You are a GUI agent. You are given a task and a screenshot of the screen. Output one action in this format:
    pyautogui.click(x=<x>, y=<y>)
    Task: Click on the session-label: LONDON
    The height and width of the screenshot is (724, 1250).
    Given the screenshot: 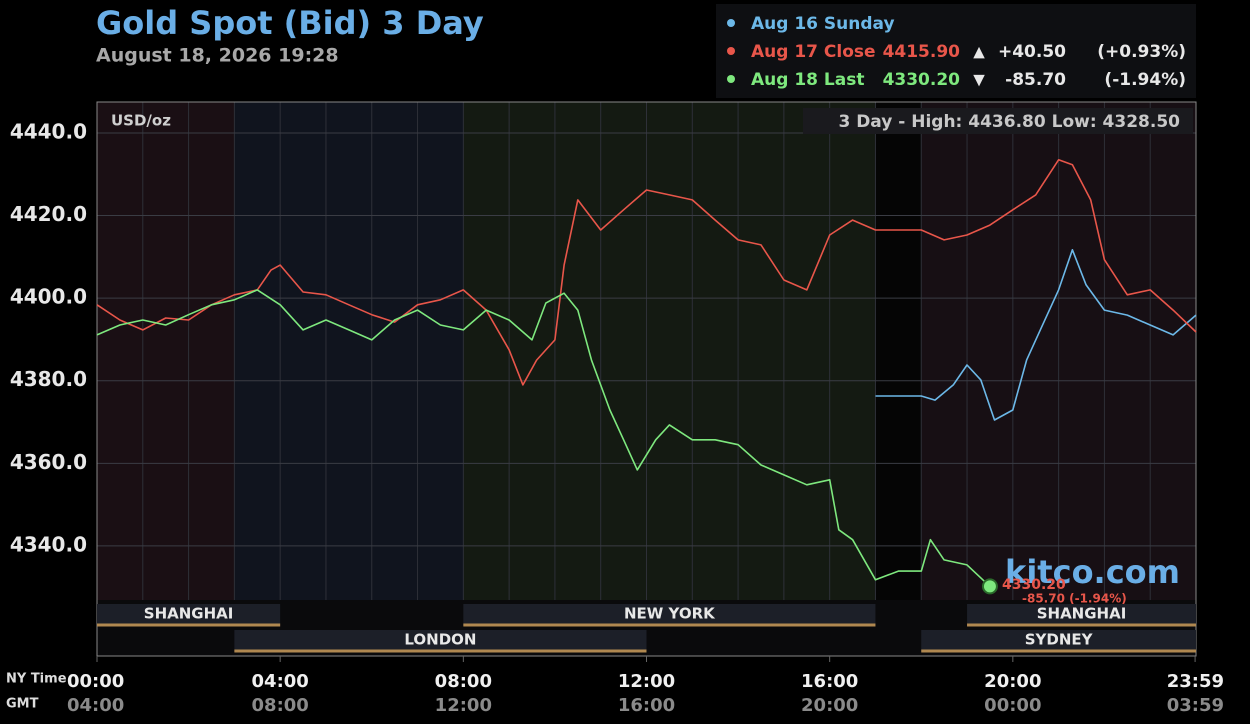 What is the action you would take?
    pyautogui.click(x=440, y=640)
    